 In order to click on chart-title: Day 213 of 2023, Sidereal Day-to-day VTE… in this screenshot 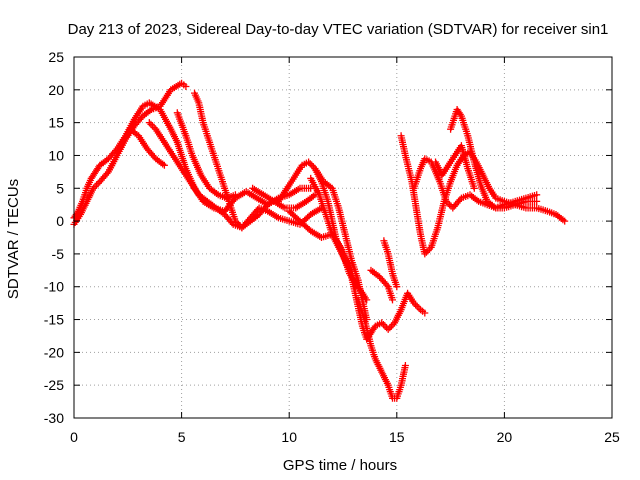, I will do `click(338, 29)`.